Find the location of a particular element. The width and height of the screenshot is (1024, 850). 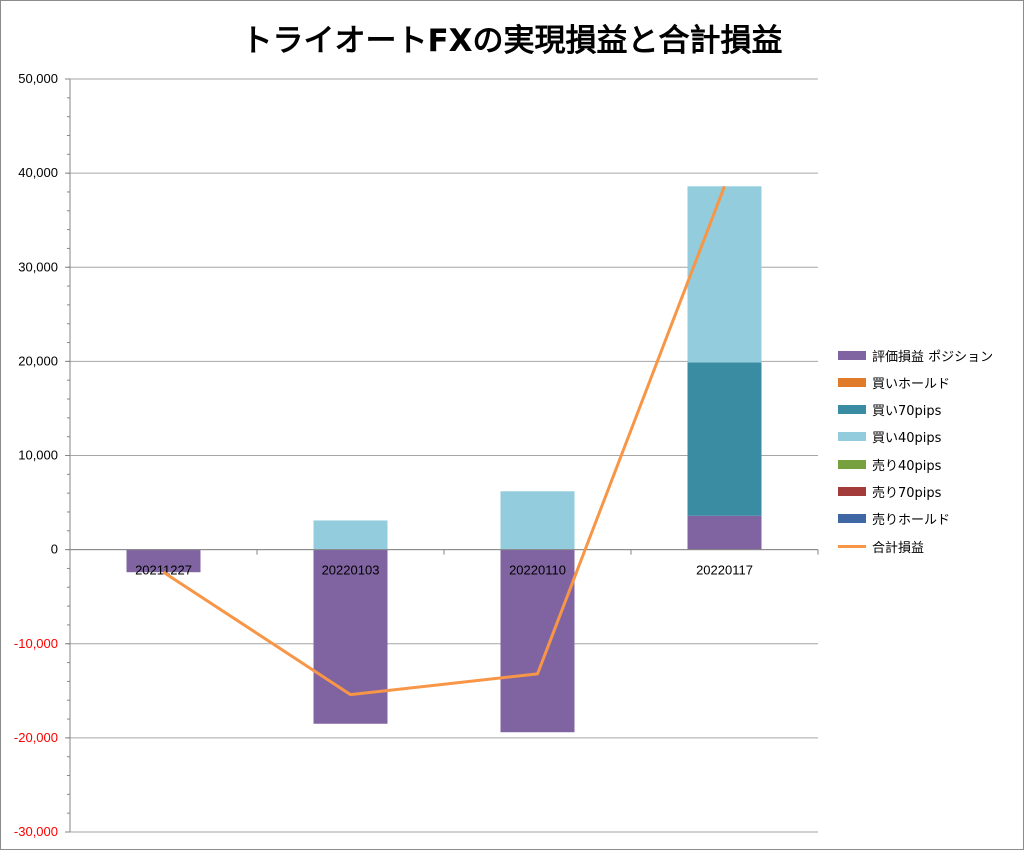

legend-item: 買い70pips is located at coordinates (889, 410).